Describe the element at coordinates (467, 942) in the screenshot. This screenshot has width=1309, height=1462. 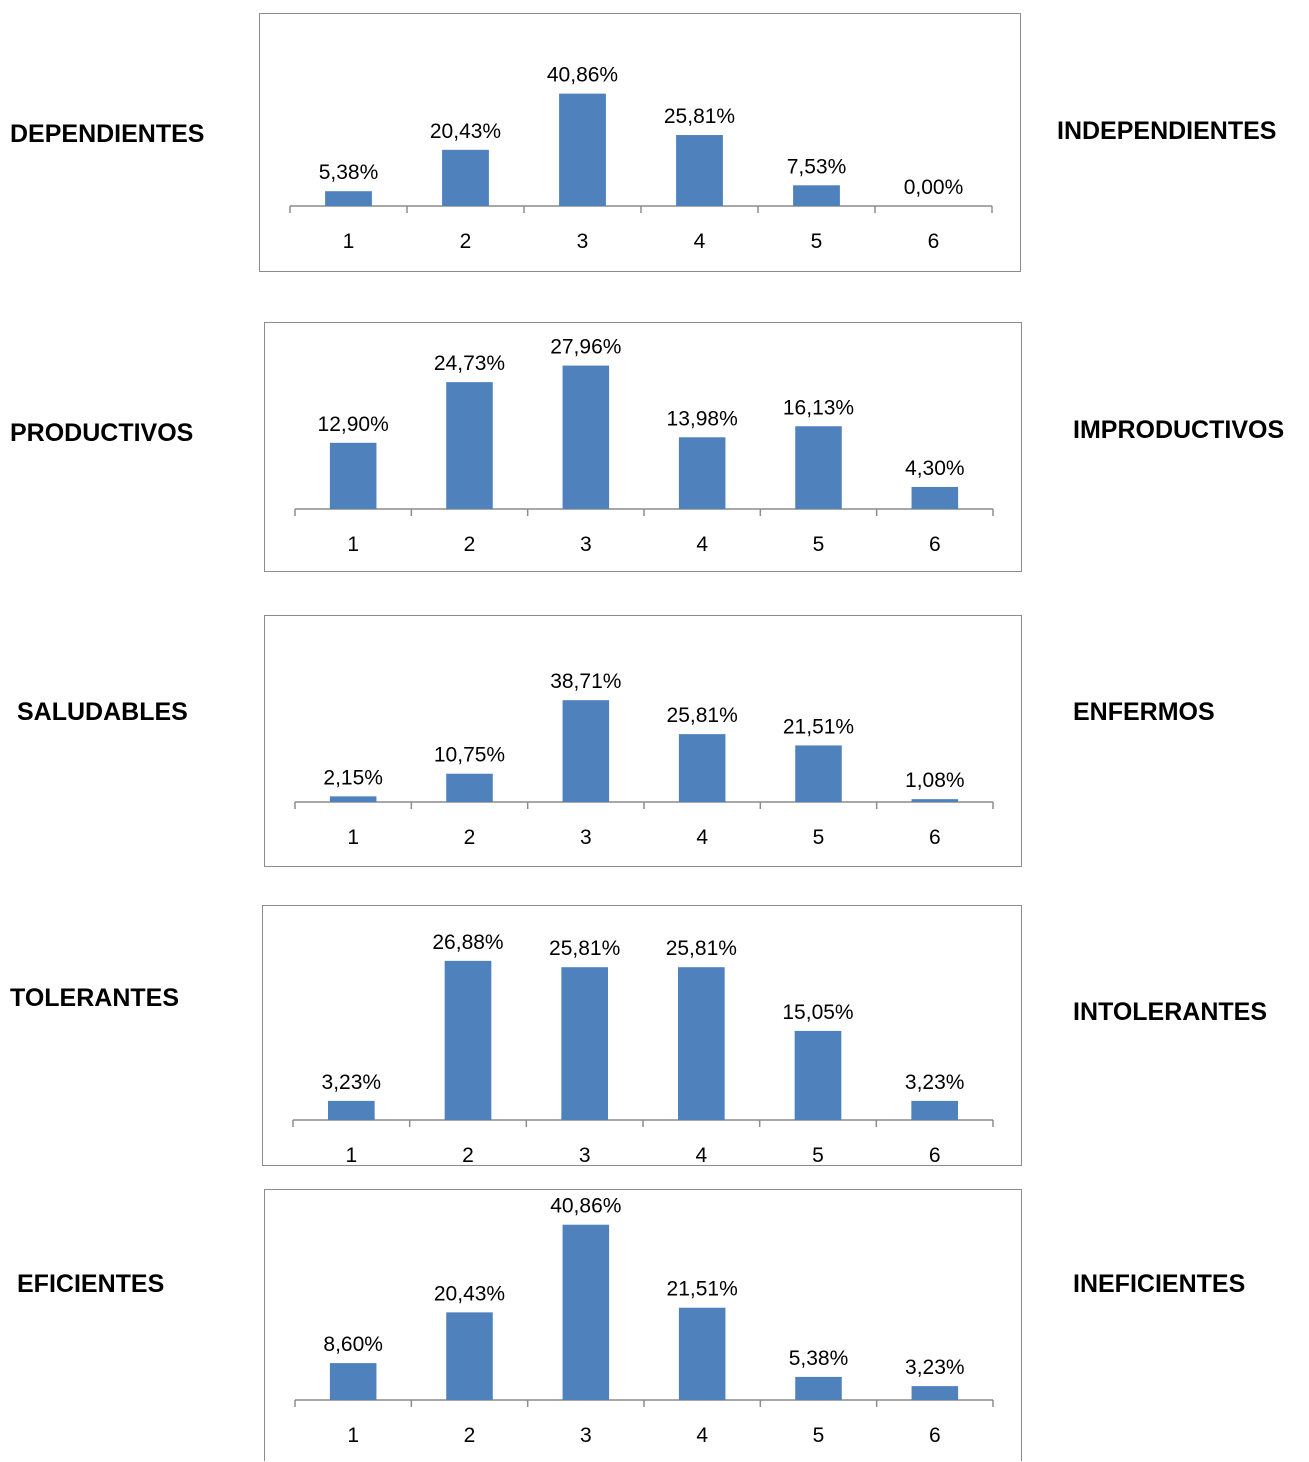
I see `data-label: 26,88%` at that location.